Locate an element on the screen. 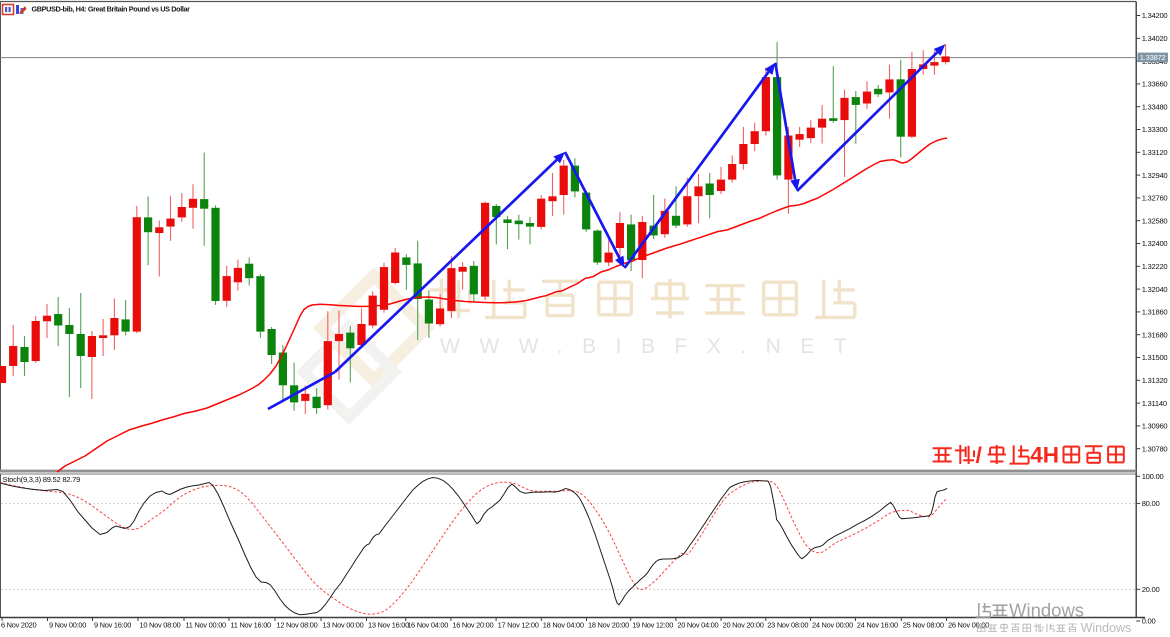 The image size is (1170, 637). svg-text: 24 Nov 16:00 is located at coordinates (877, 625).